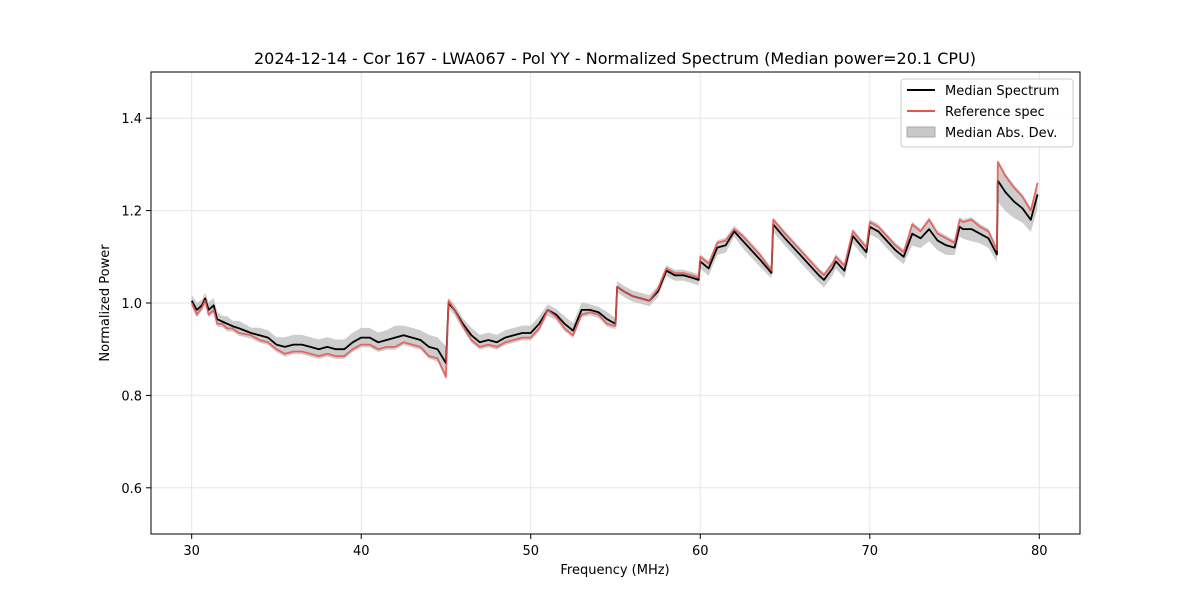  What do you see at coordinates (105, 303) in the screenshot?
I see `y-axis-label: Normalized Power` at bounding box center [105, 303].